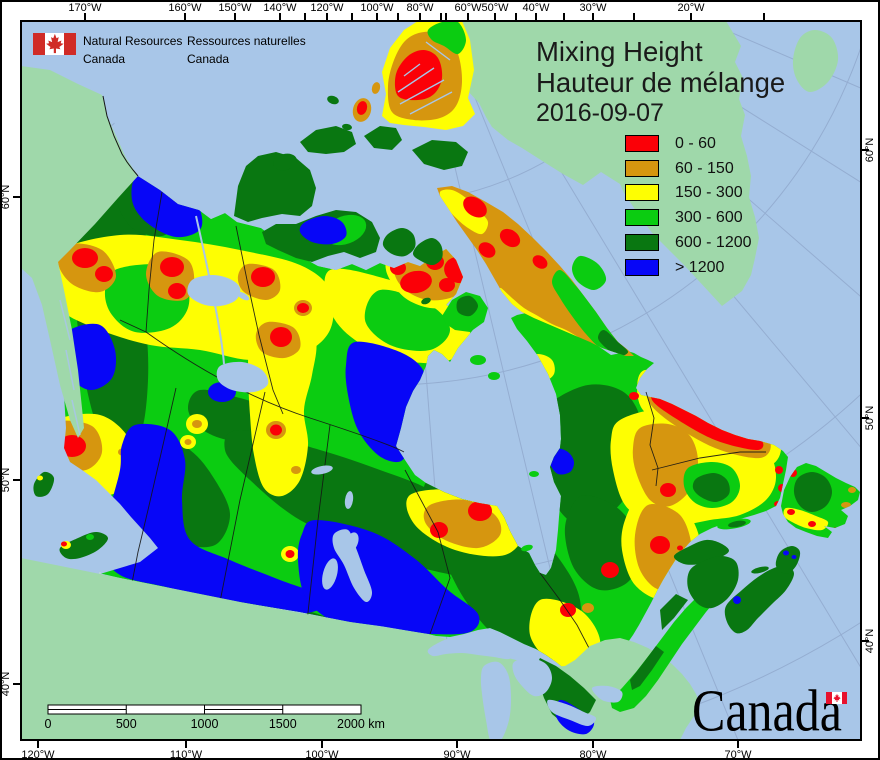  I want to click on svg-text: 110°W, so click(186, 754).